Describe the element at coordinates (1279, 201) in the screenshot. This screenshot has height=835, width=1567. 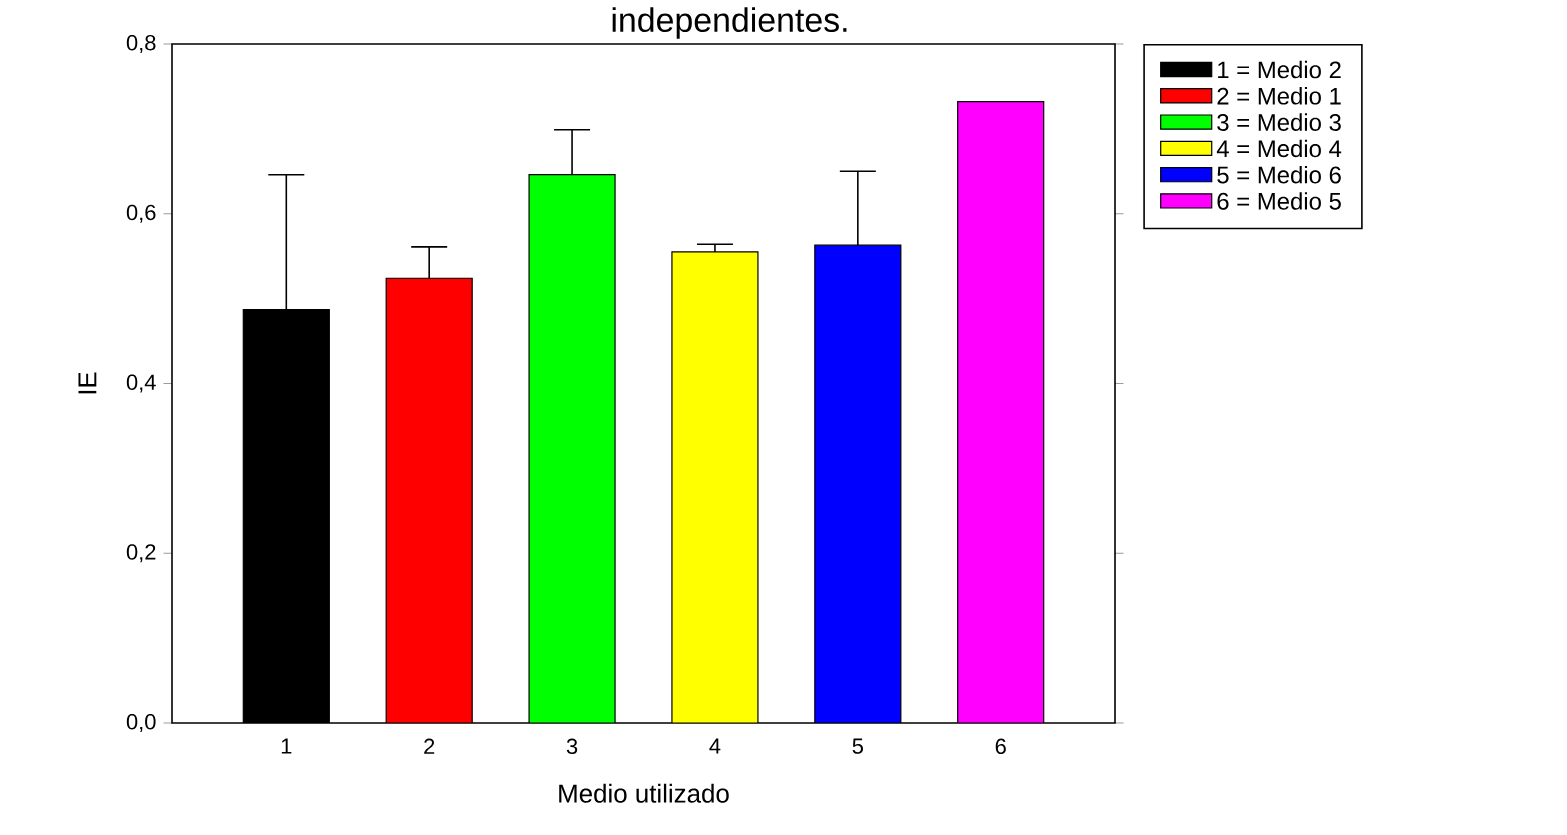
I see `legend-label: 6 = Medio 5` at that location.